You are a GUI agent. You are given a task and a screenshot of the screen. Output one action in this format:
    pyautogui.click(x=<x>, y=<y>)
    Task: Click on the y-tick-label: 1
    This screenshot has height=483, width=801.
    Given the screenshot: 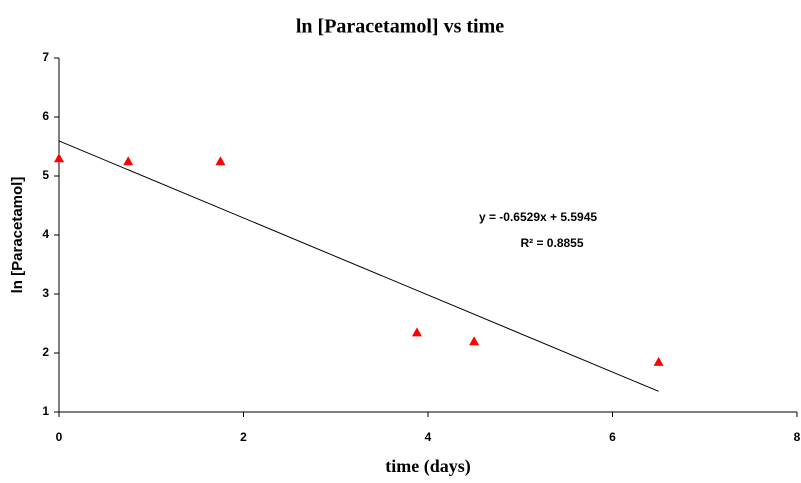 What is the action you would take?
    pyautogui.click(x=45, y=411)
    